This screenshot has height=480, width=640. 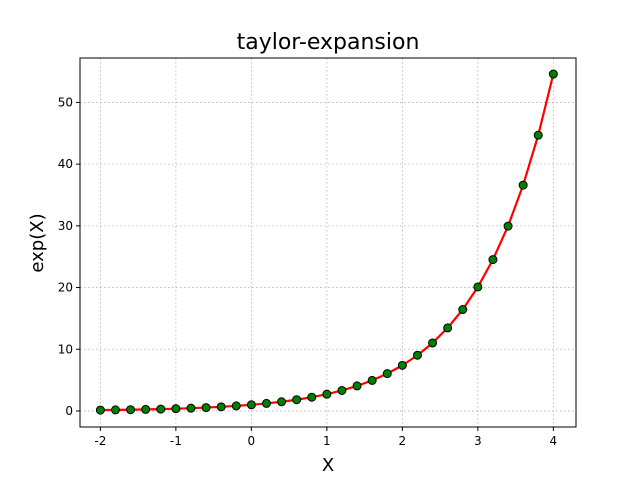 I want to click on y-tick-label: 10, so click(x=65, y=349).